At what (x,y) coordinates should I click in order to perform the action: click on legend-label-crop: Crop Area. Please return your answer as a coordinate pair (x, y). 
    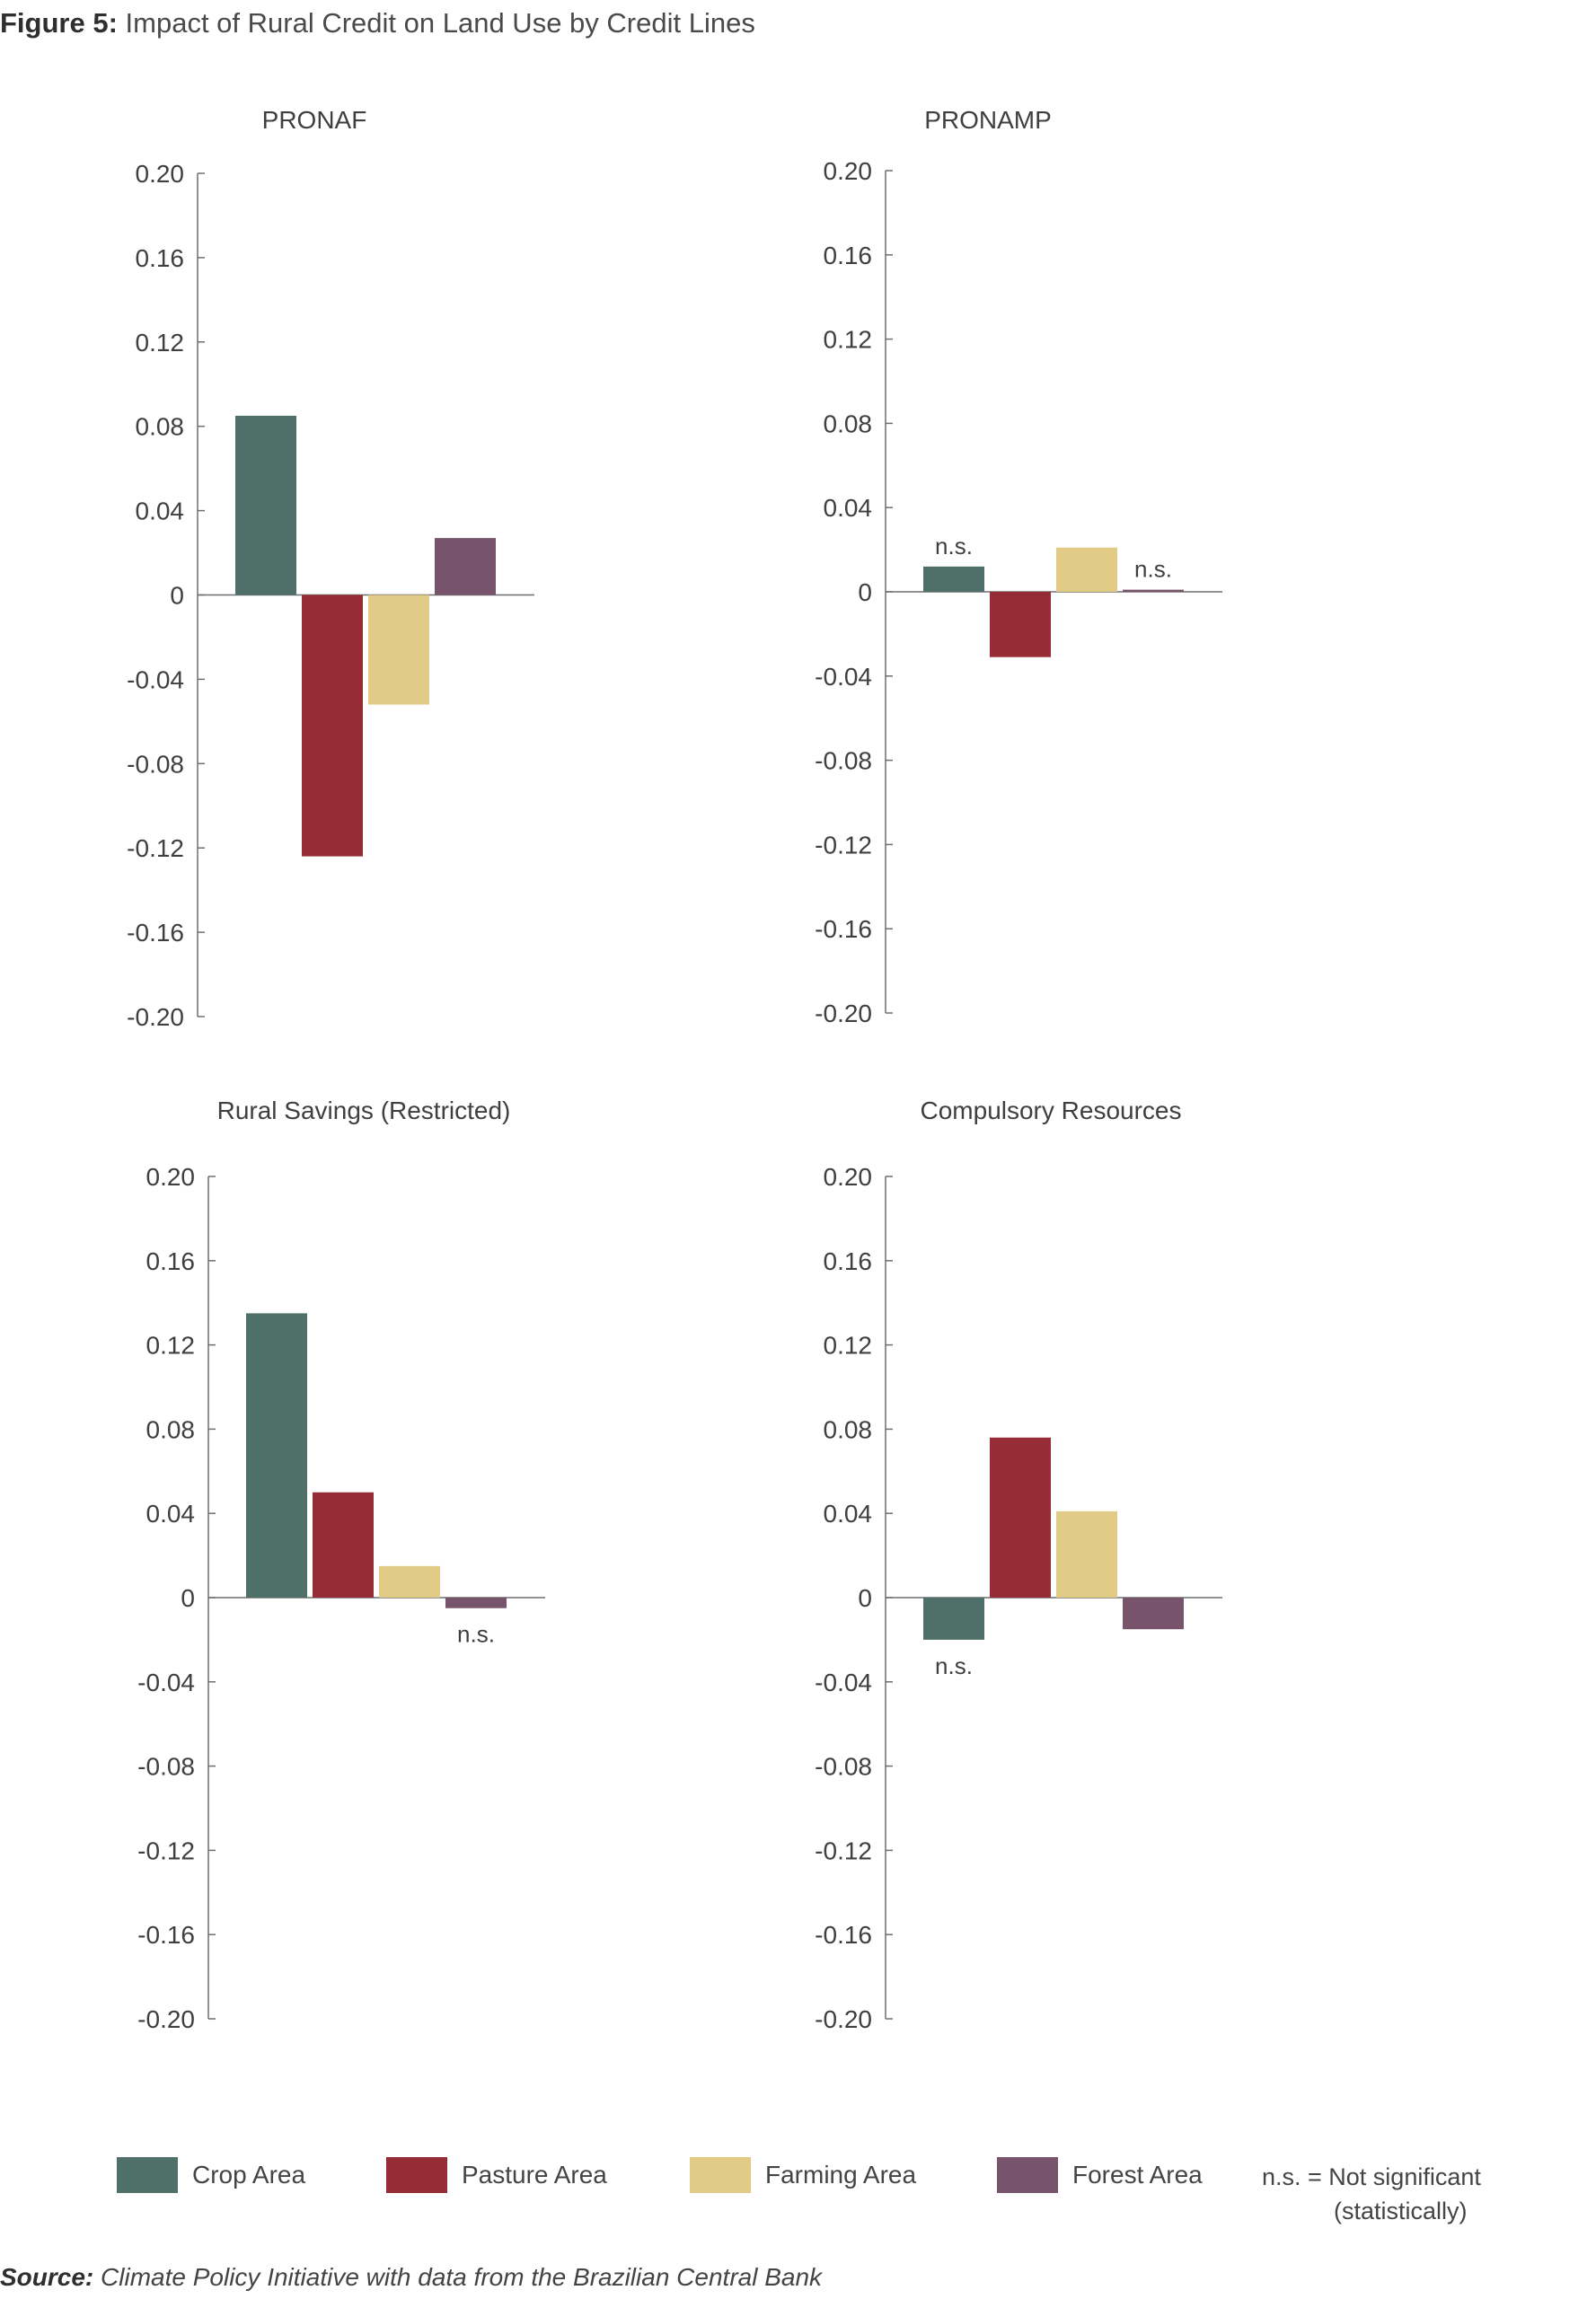
    Looking at the image, I should click on (249, 2175).